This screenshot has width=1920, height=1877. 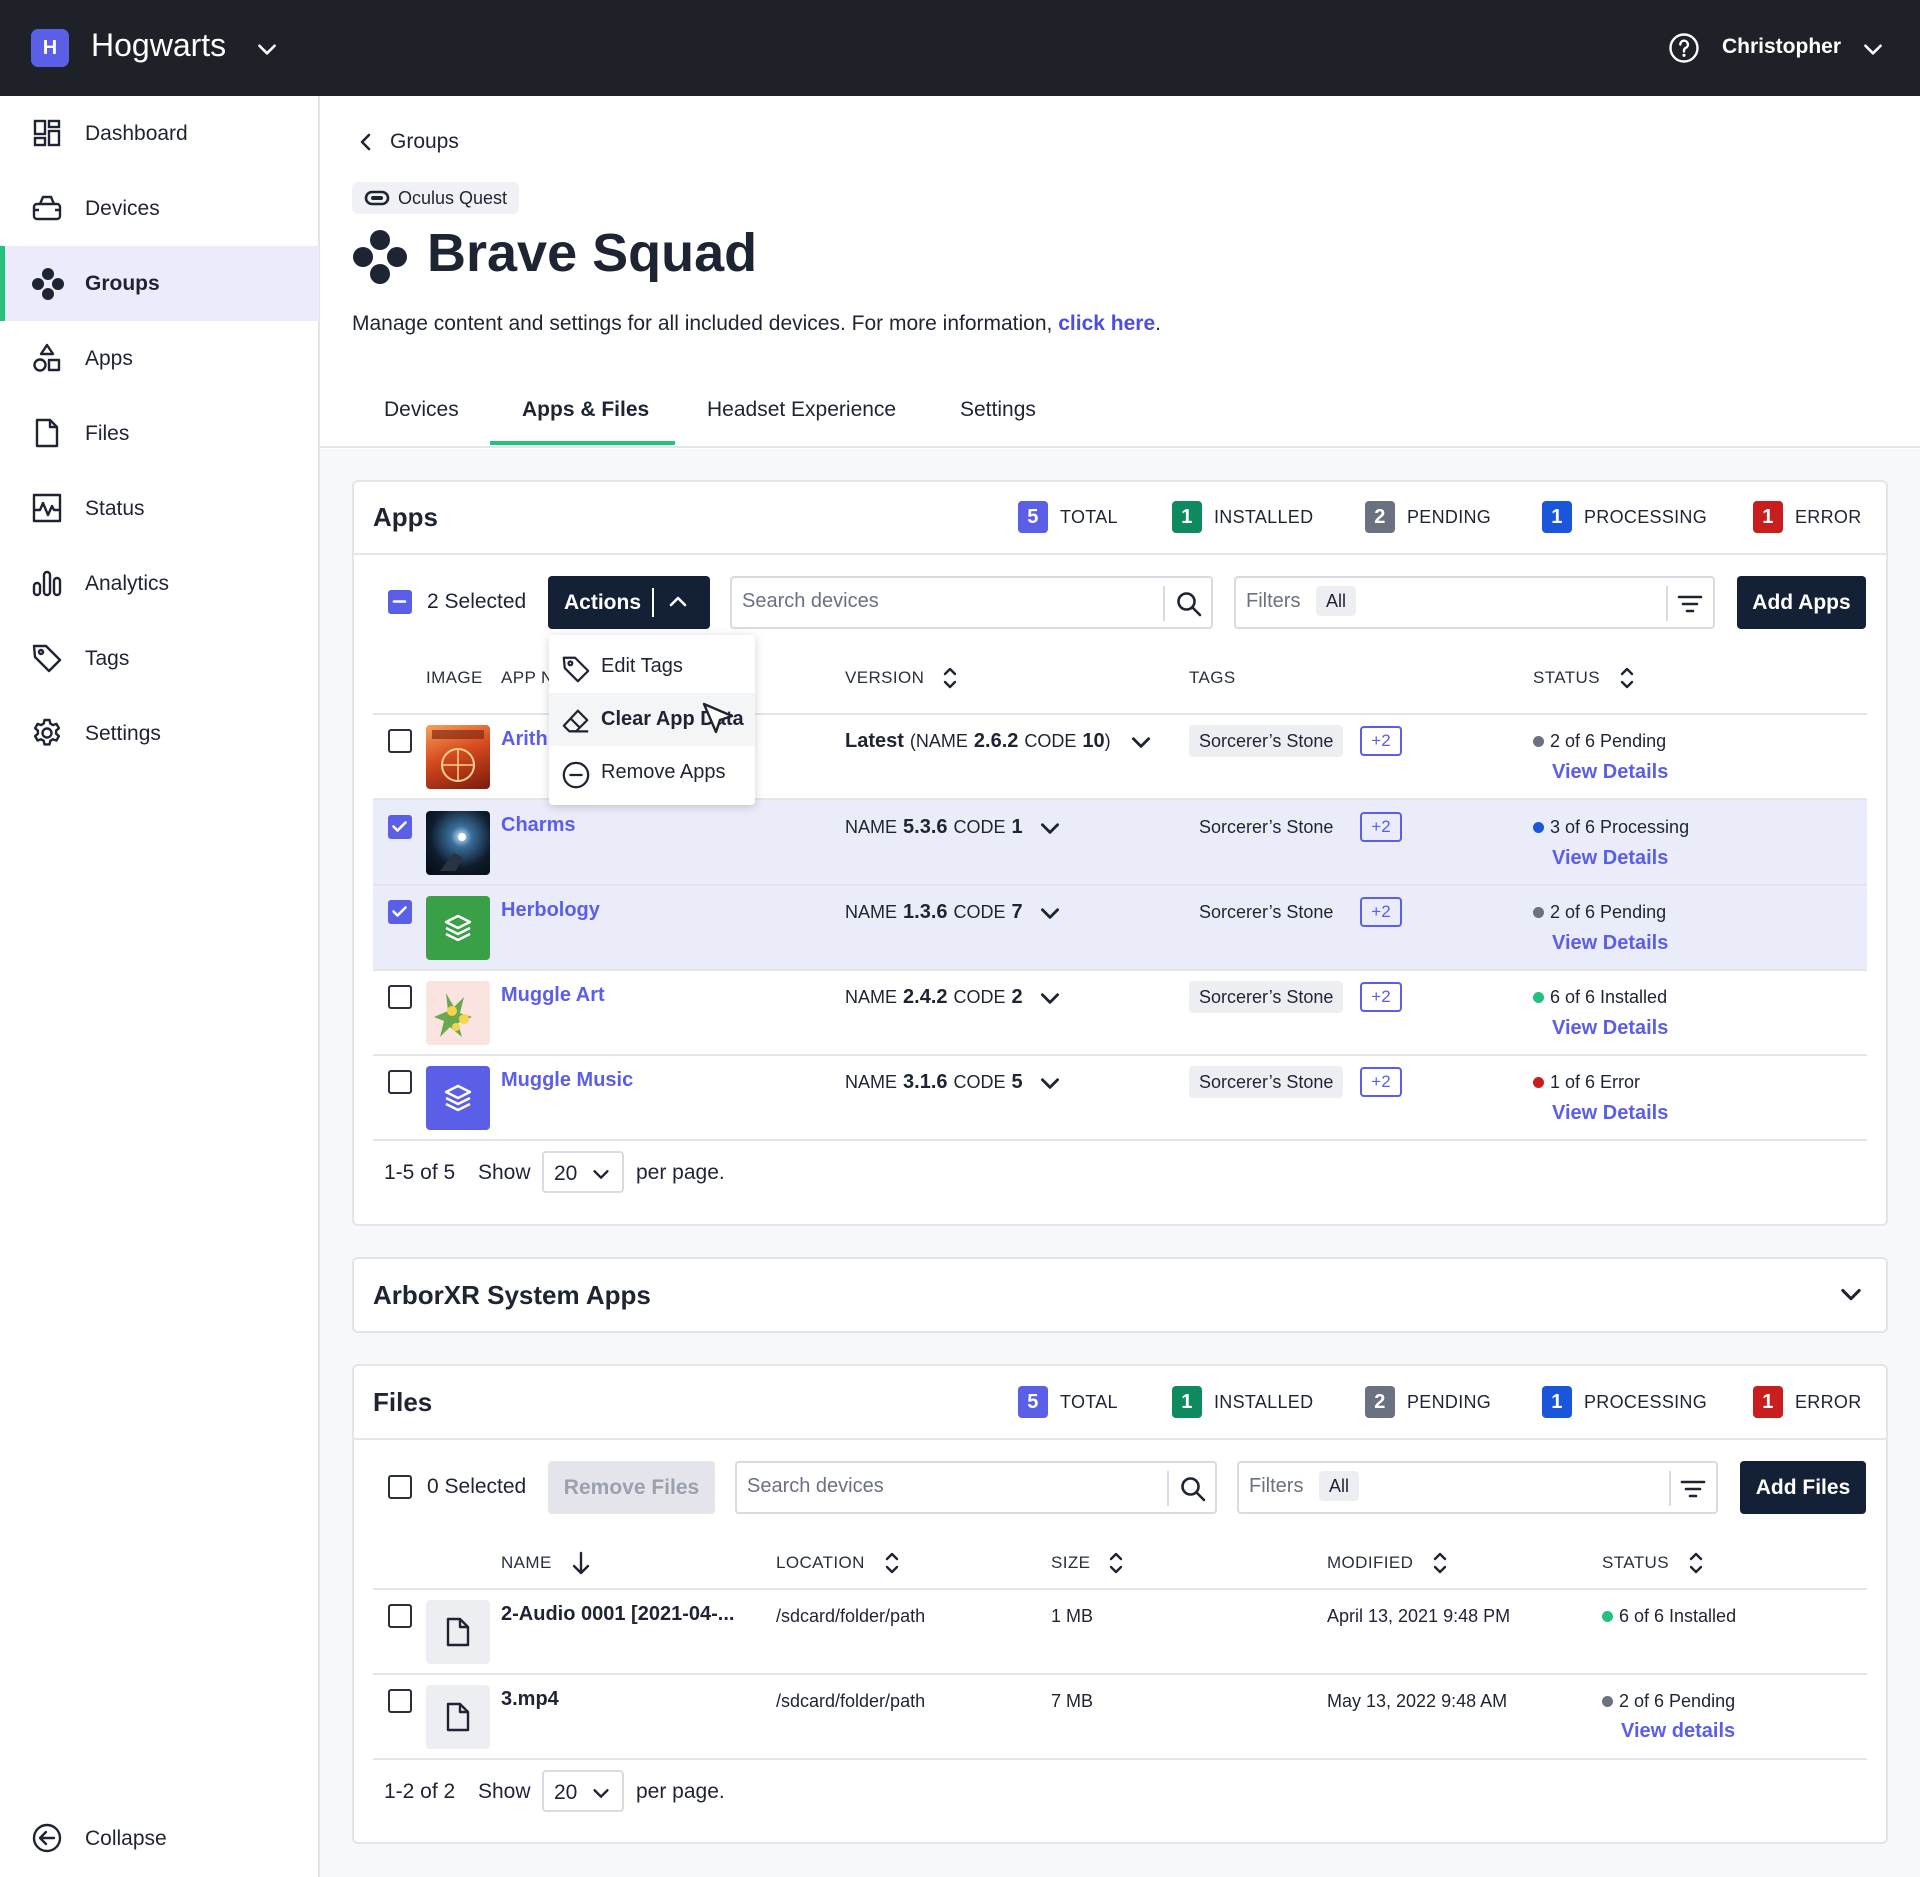 I want to click on org-name: Hogwarts, so click(x=159, y=45).